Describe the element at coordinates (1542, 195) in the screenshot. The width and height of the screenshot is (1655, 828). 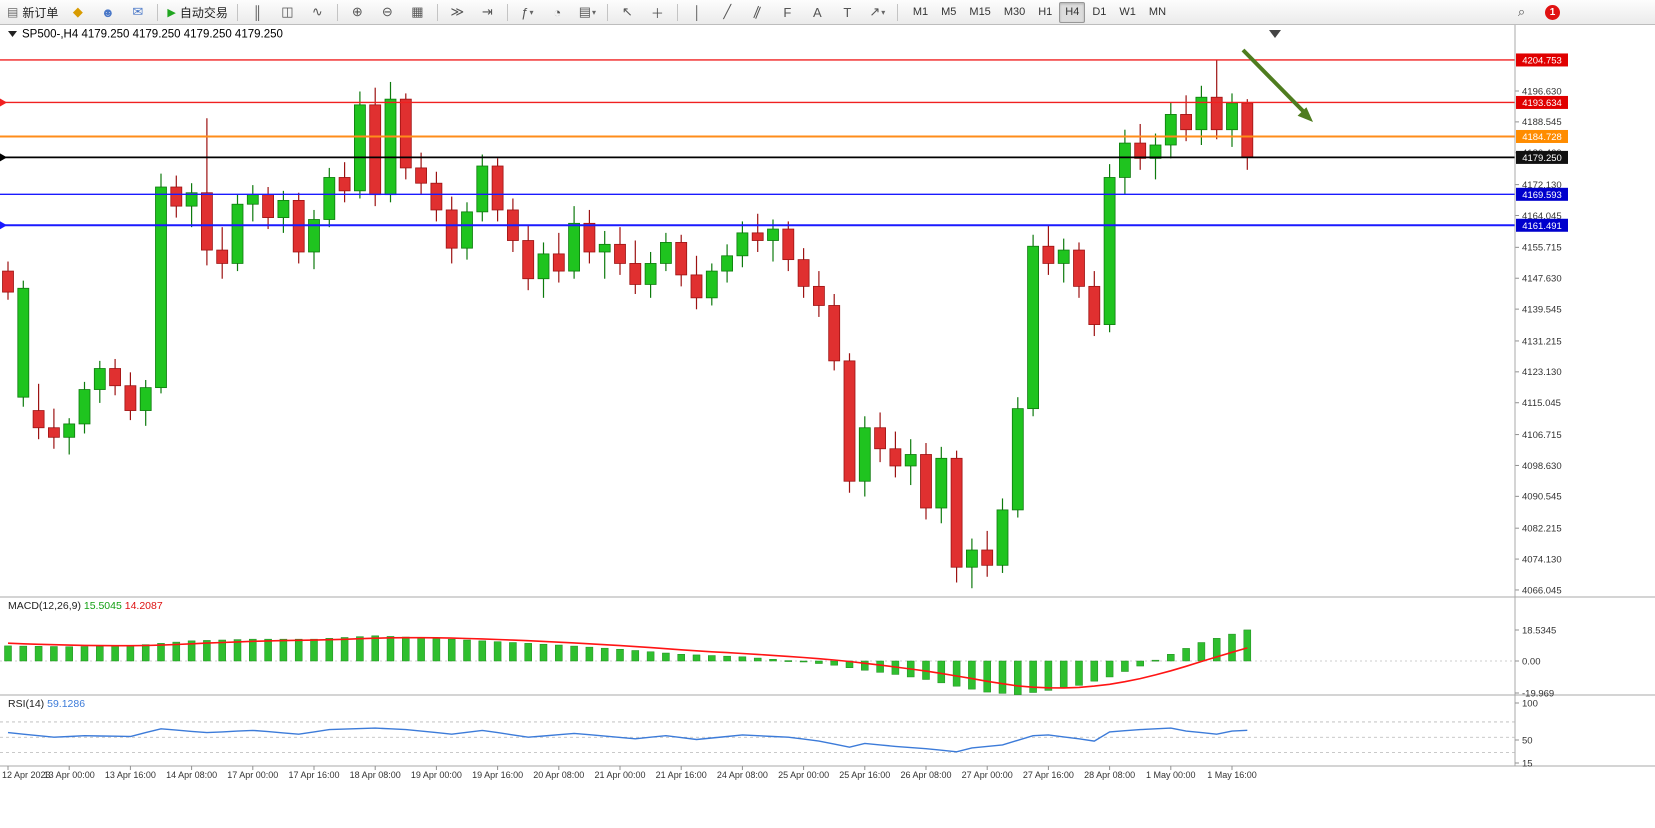
I see `price-badge-label: 4169.593` at that location.